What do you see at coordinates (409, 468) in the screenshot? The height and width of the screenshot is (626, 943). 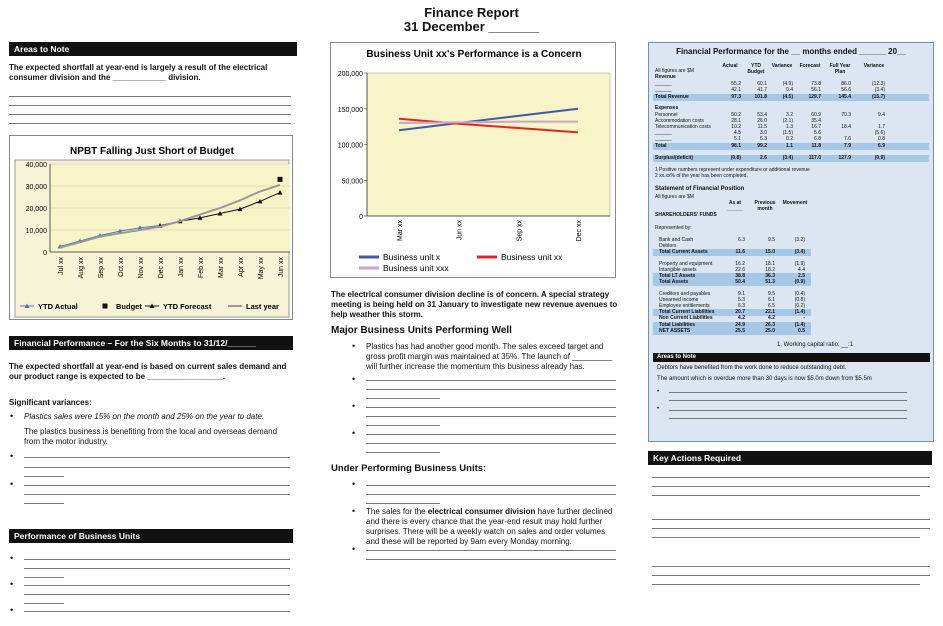 I see `under-performing-title: Under Performing Business Units:` at bounding box center [409, 468].